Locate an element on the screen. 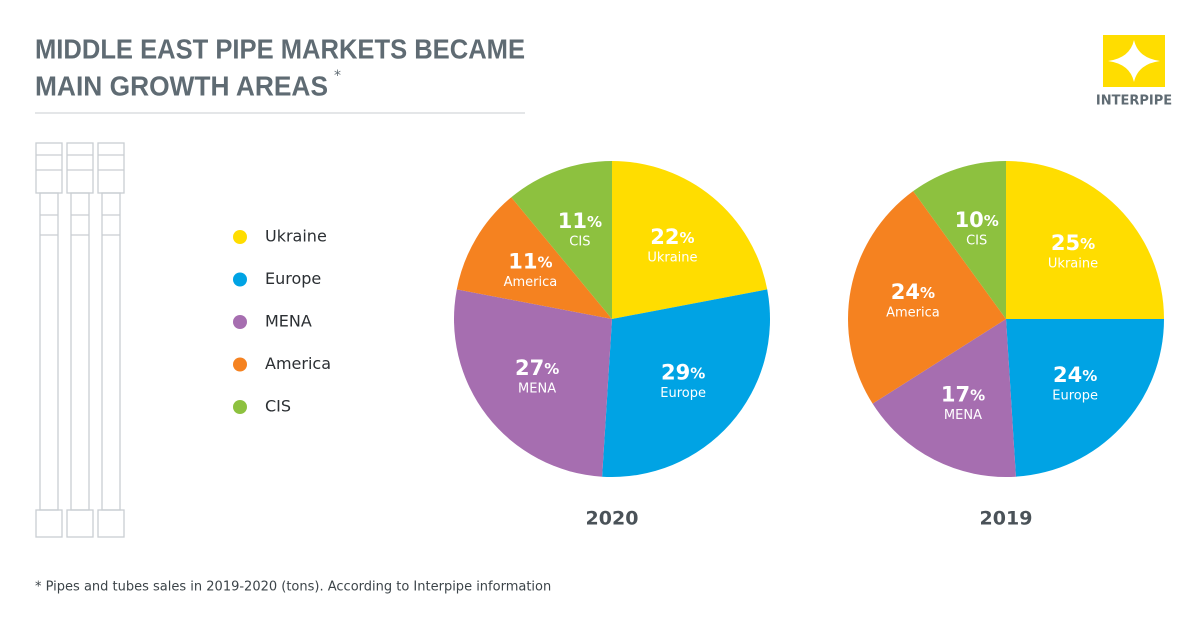  legend-label: CIS is located at coordinates (278, 406).